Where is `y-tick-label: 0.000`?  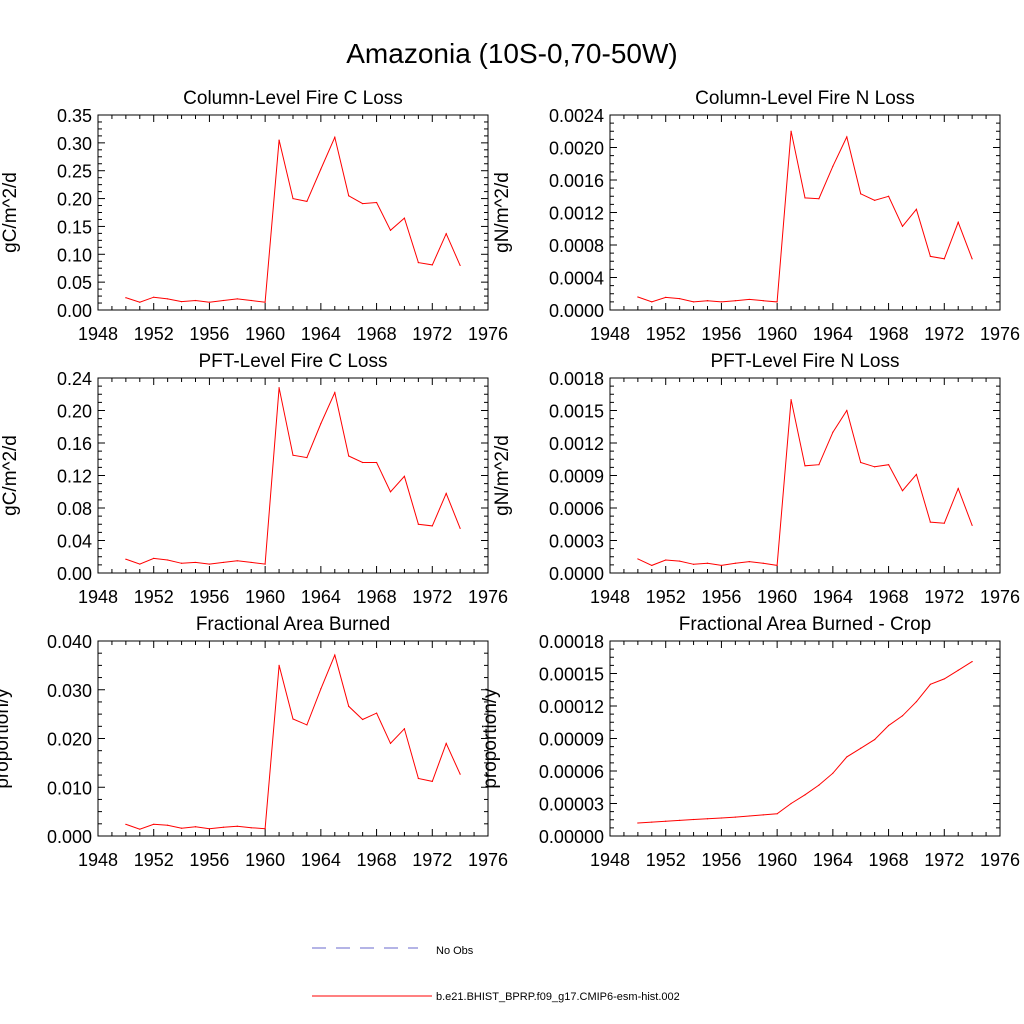 y-tick-label: 0.000 is located at coordinates (69, 837).